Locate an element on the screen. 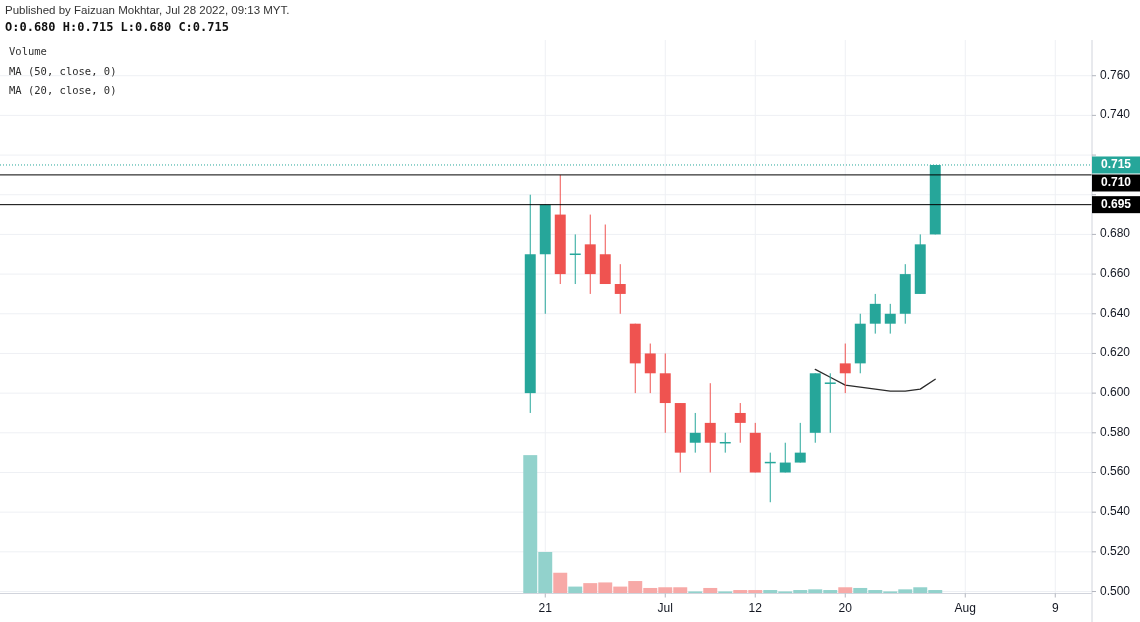 Image resolution: width=1140 pixels, height=622 pixels. x-tick-label: 20 is located at coordinates (845, 608).